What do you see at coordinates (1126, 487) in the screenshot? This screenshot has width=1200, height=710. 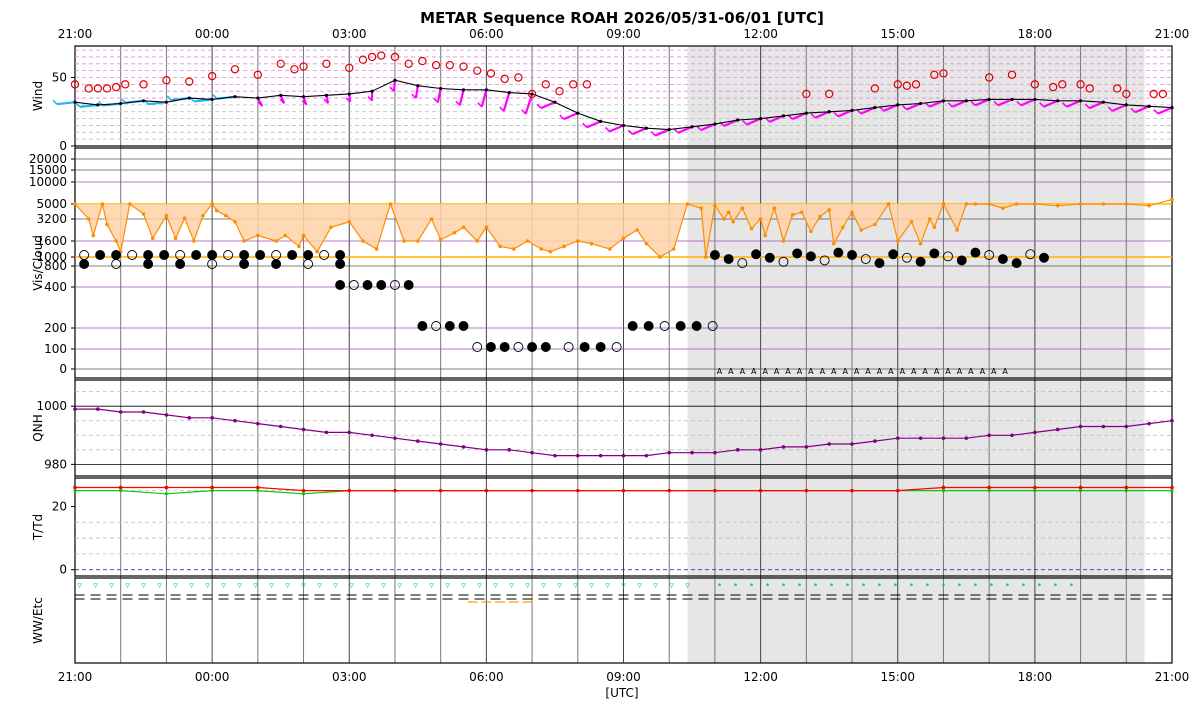 I see `temperature-point` at bounding box center [1126, 487].